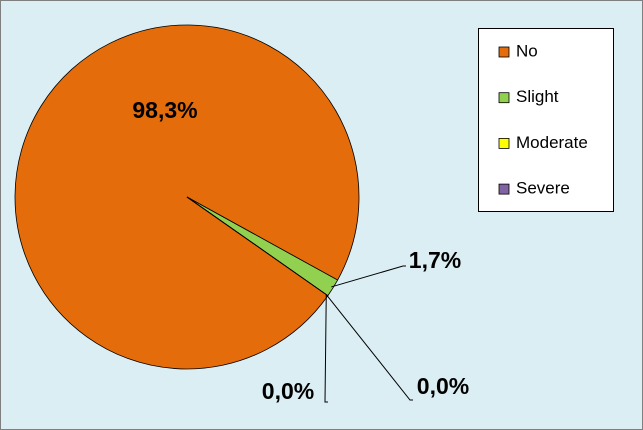  Describe the element at coordinates (543, 188) in the screenshot. I see `legend-label: Severe` at that location.